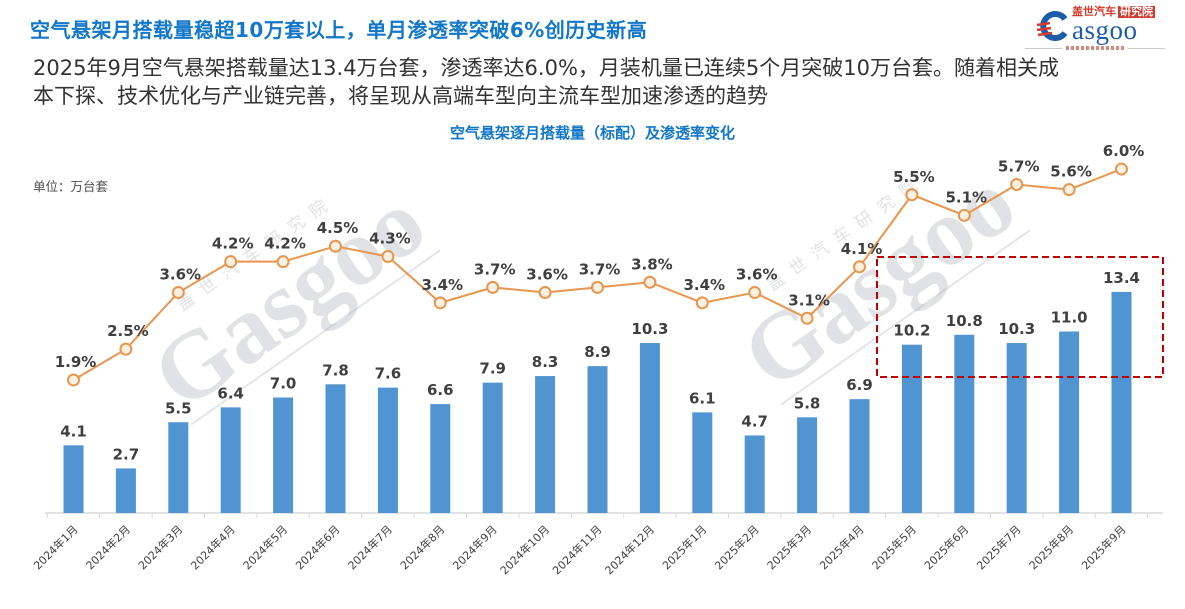 Image resolution: width=1185 pixels, height=609 pixels. I want to click on x-axis-label: 2025年7月, so click(999, 547).